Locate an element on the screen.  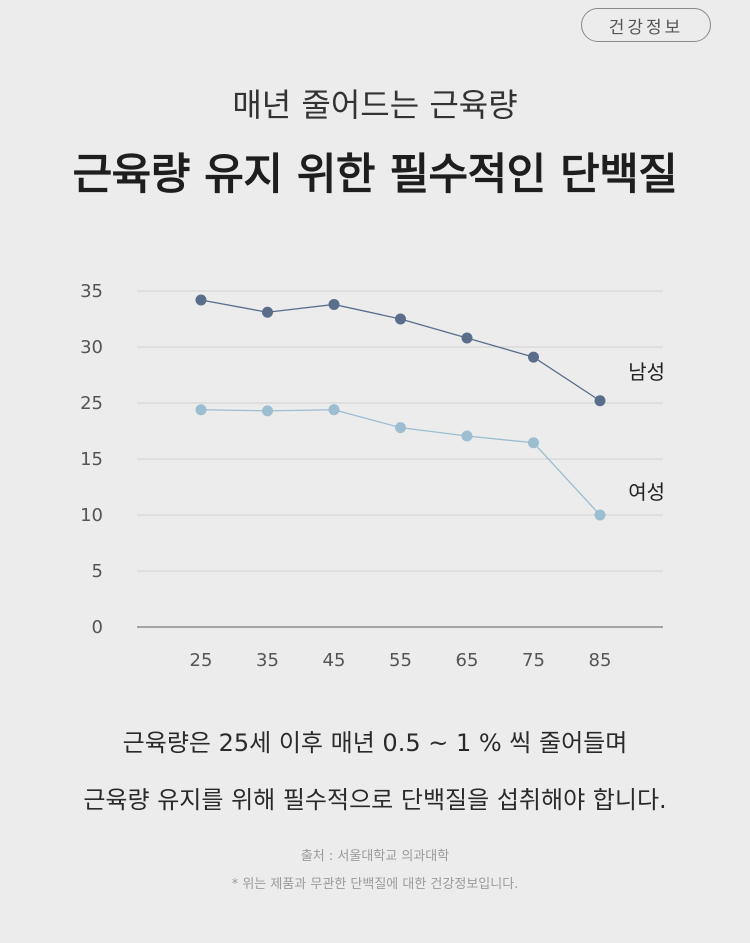
disclaimer-note: * 위는 제품과 무관한 단백질에 대한 건강정보입니다. is located at coordinates (375, 884).